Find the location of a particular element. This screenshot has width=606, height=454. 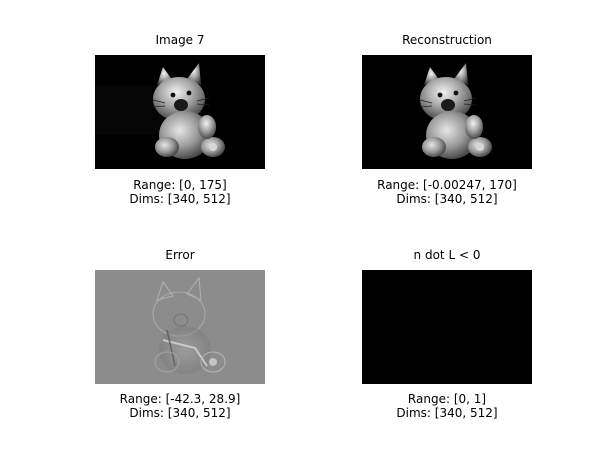

panel-title: Error is located at coordinates (180, 255).